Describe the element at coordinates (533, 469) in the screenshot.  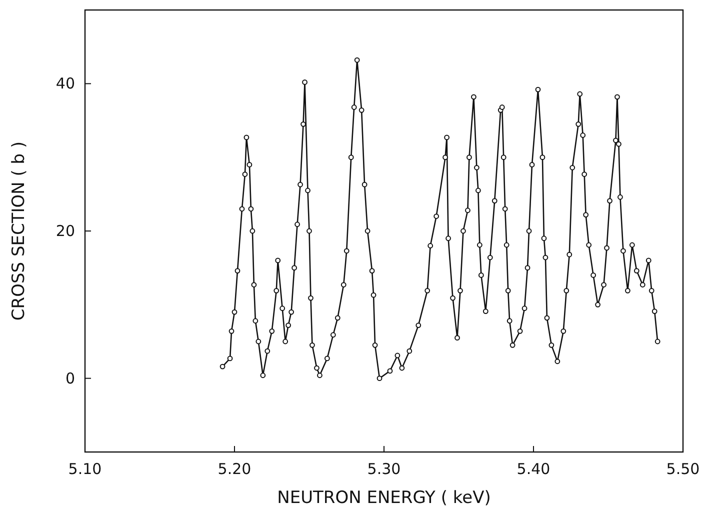
I see `x-tick-label: 5.40` at that location.